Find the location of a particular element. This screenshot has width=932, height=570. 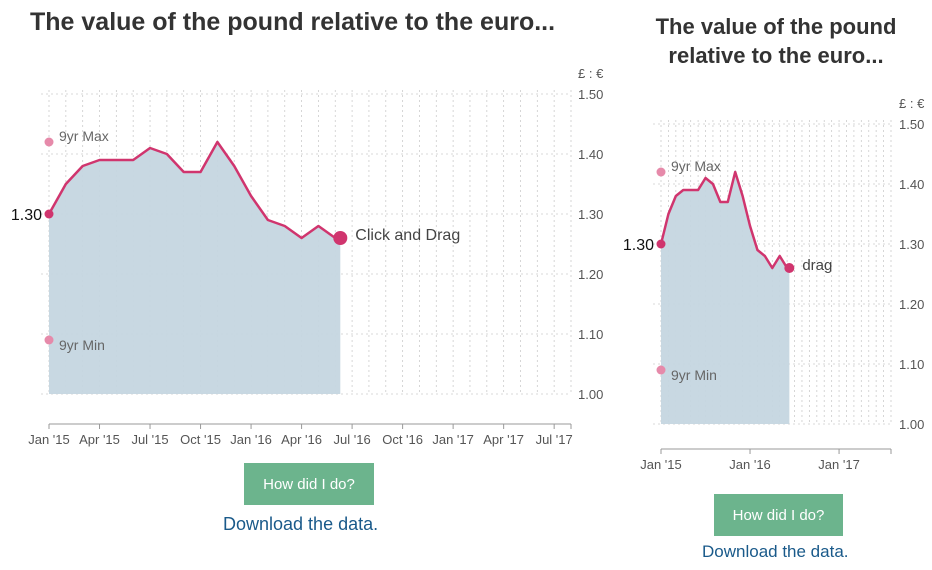

drag-hint-label: drag is located at coordinates (817, 265).